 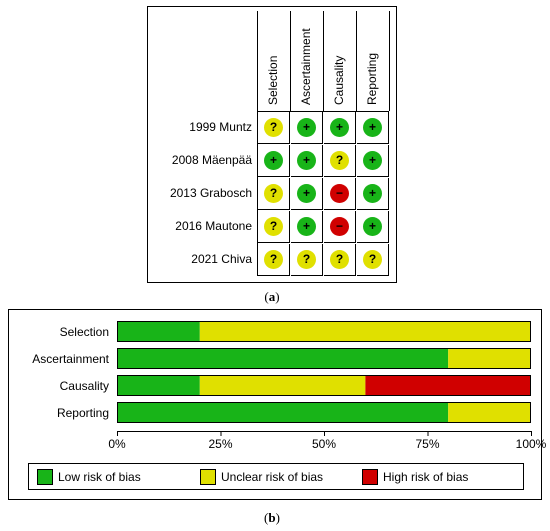 I want to click on legend-item-unclear: Unclear risk of bias, so click(x=261, y=477).